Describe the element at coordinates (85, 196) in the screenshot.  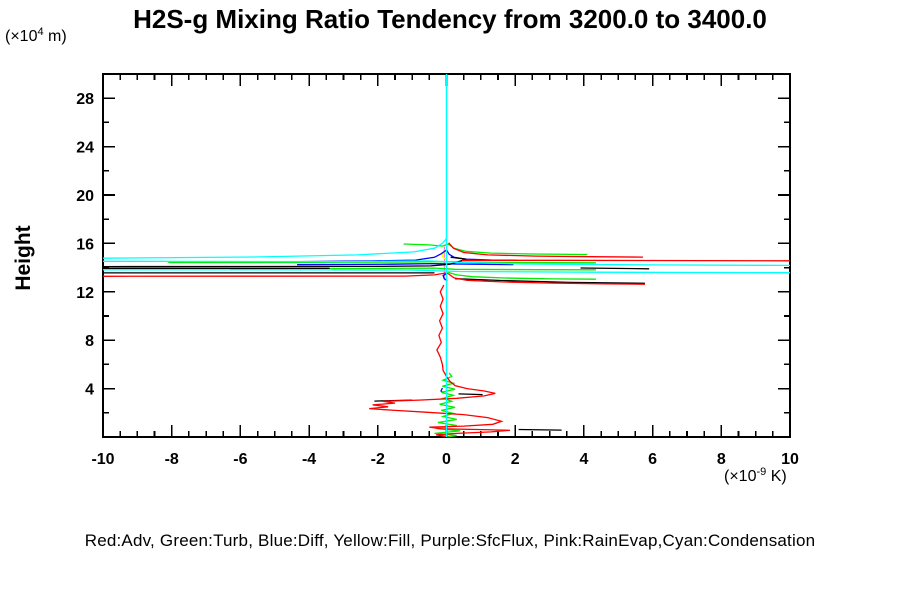
I see `y-tick-label: 20` at that location.